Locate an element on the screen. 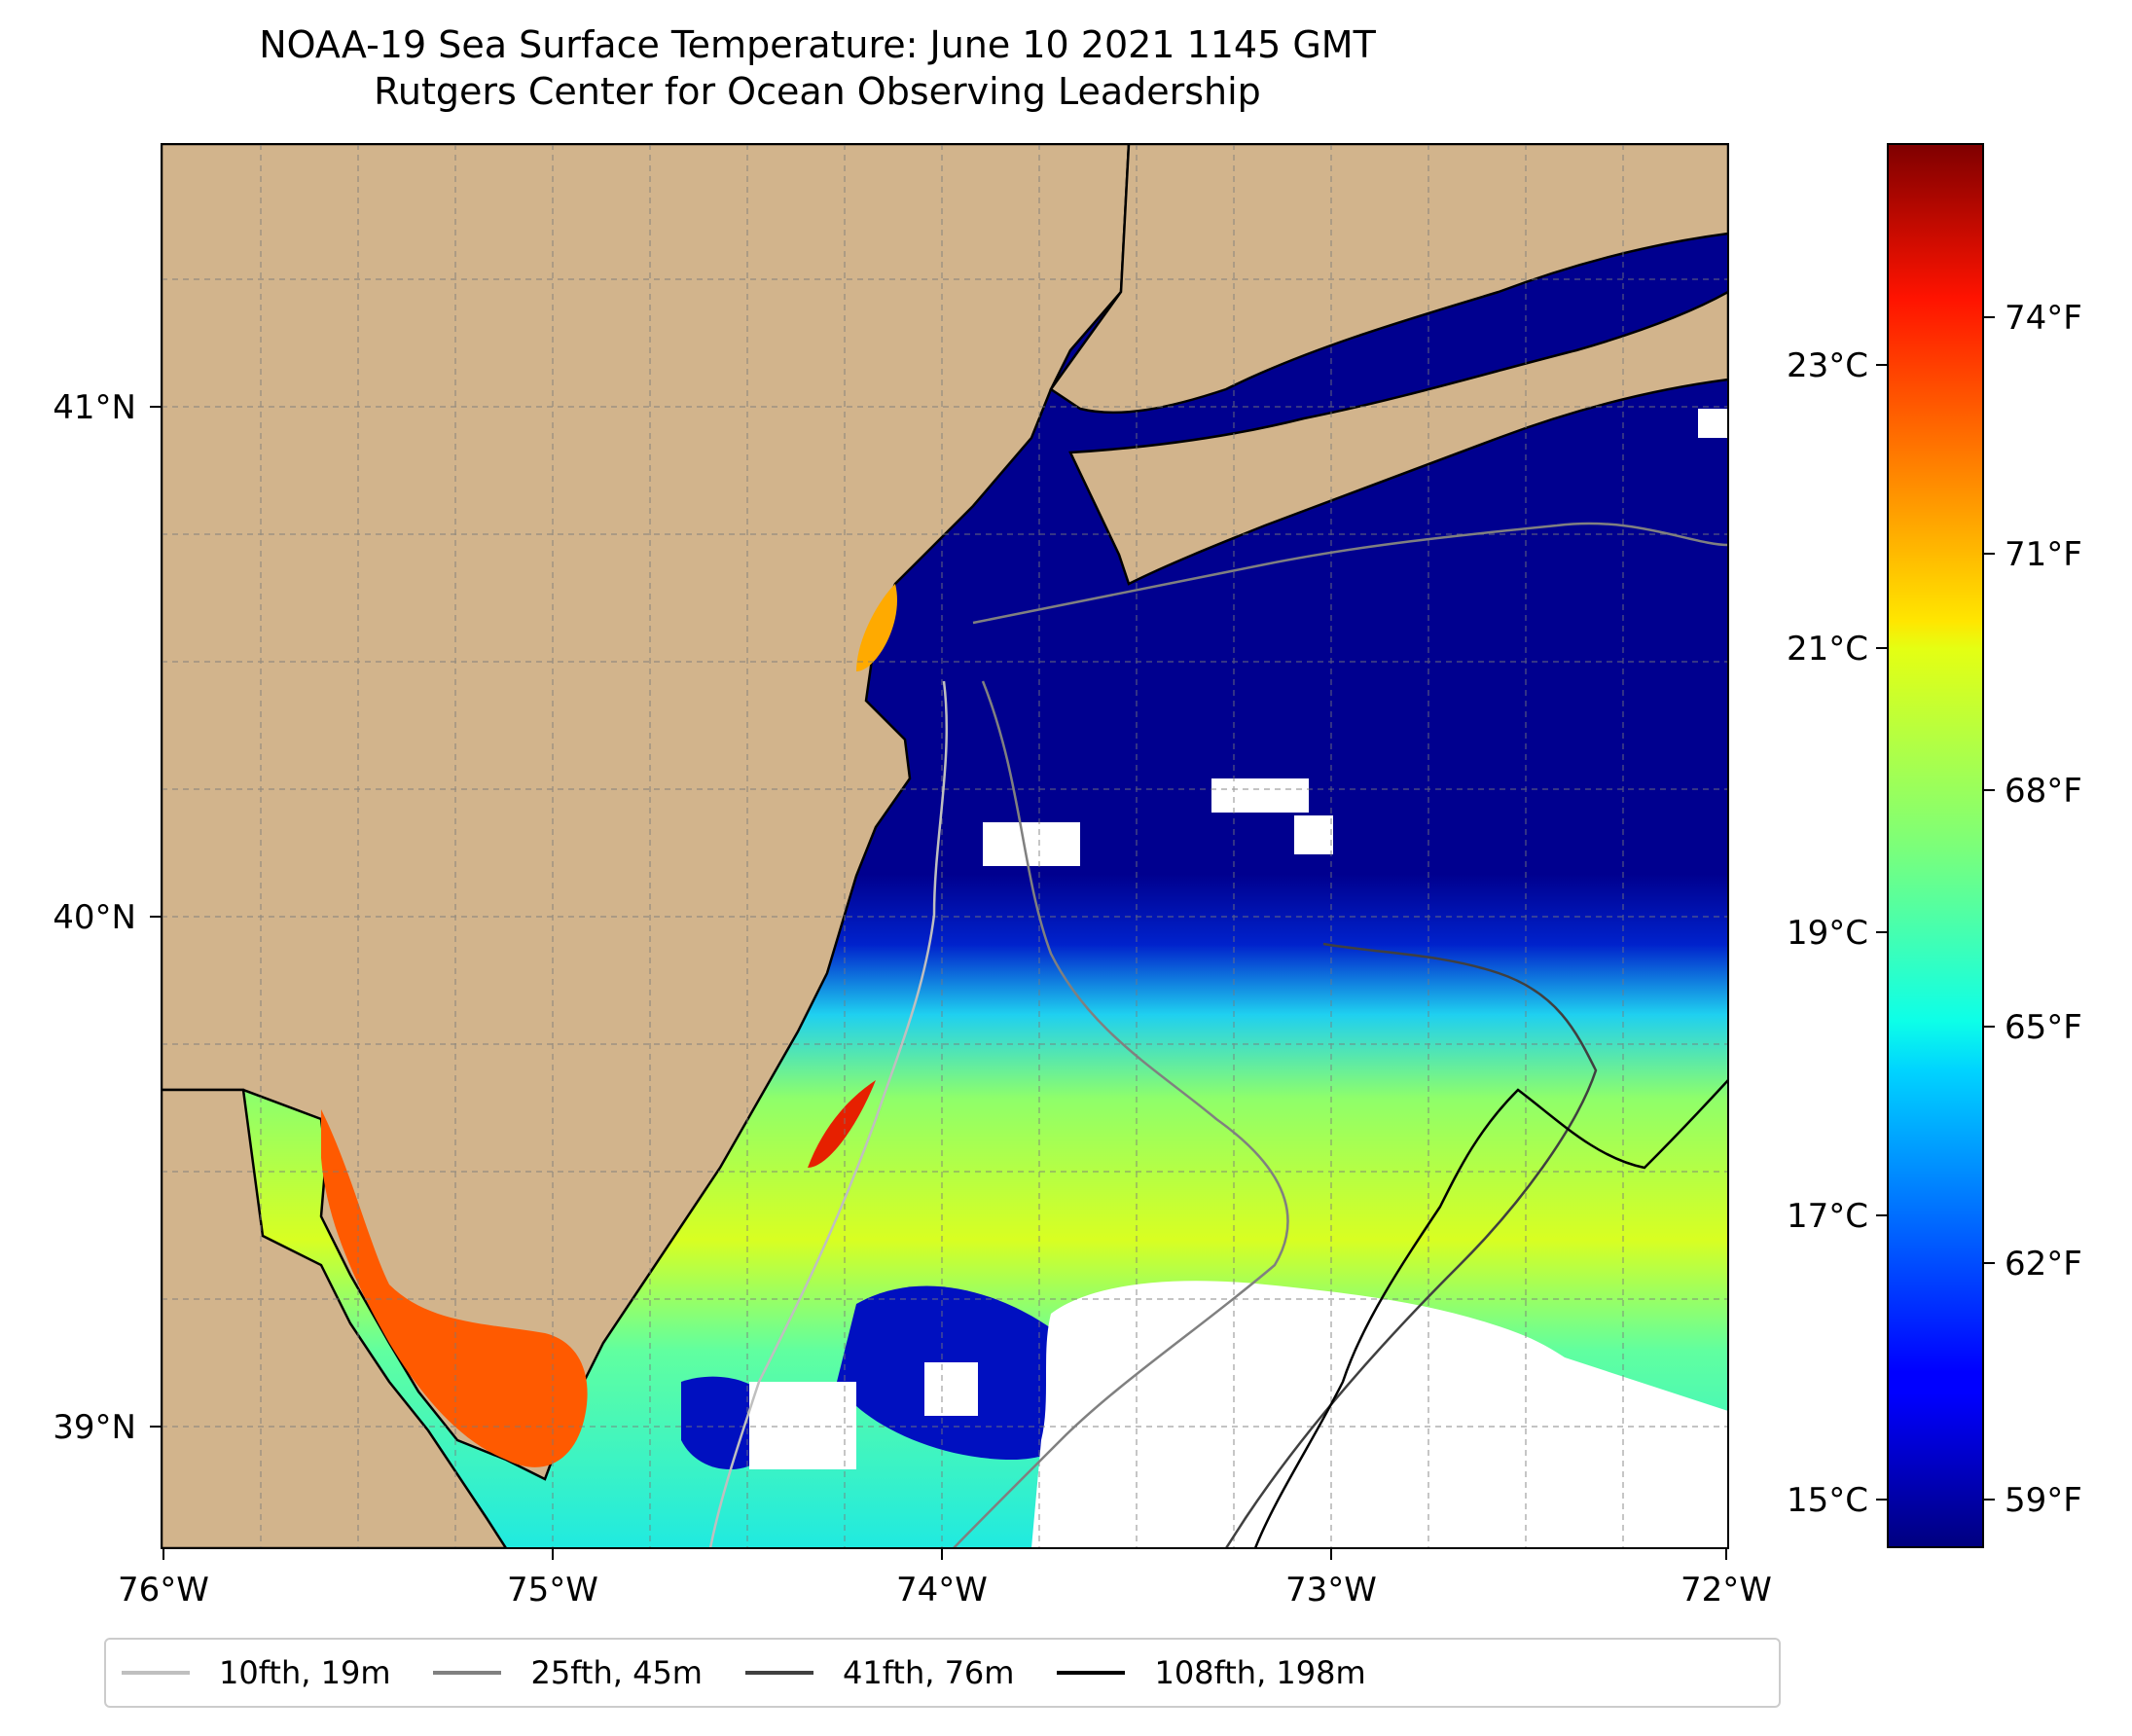 This screenshot has height=1736, width=2132. fahrenheit-tick-label: 71°F is located at coordinates (2044, 555).